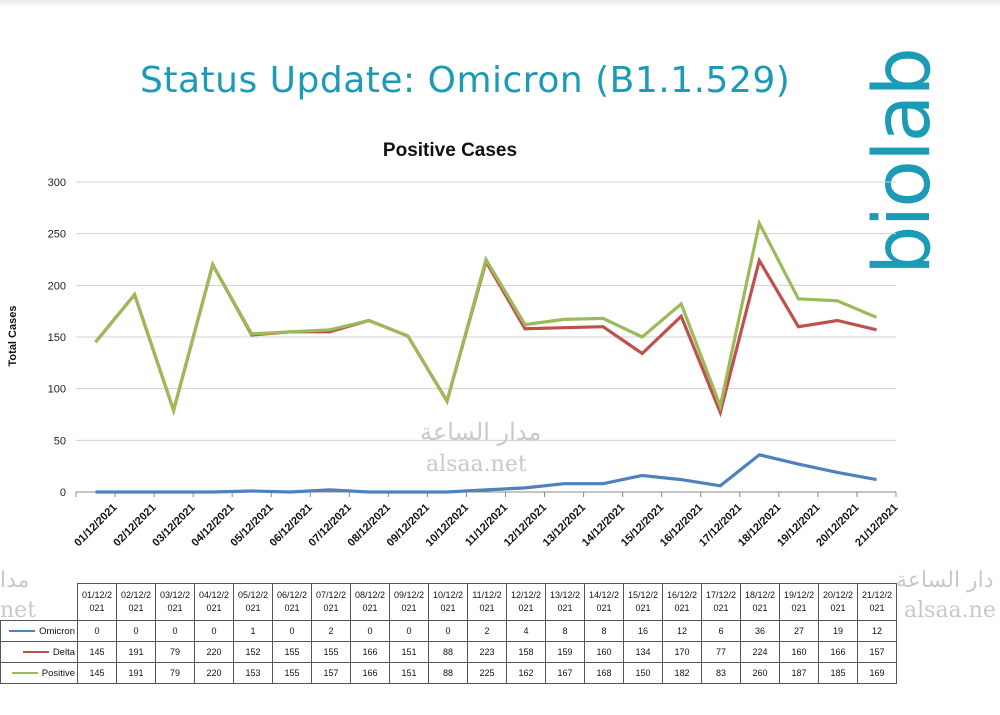 The width and height of the screenshot is (1000, 715). Describe the element at coordinates (175, 602) in the screenshot. I see `table-header-cell: 03/12/2 021` at that location.